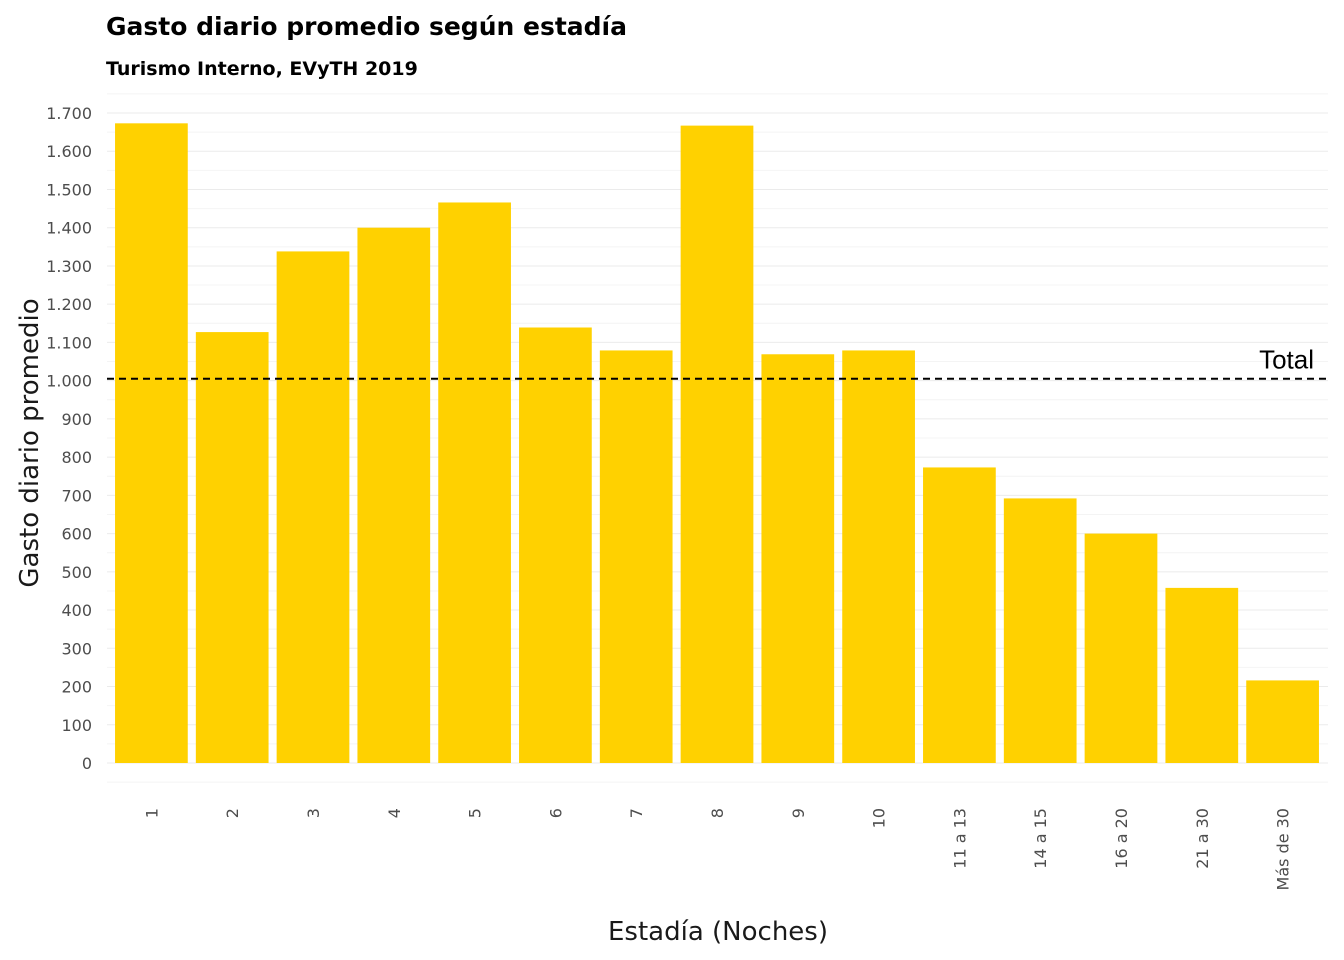 The image size is (1344, 960). I want to click on y-tick-label: 800, so click(76, 457).